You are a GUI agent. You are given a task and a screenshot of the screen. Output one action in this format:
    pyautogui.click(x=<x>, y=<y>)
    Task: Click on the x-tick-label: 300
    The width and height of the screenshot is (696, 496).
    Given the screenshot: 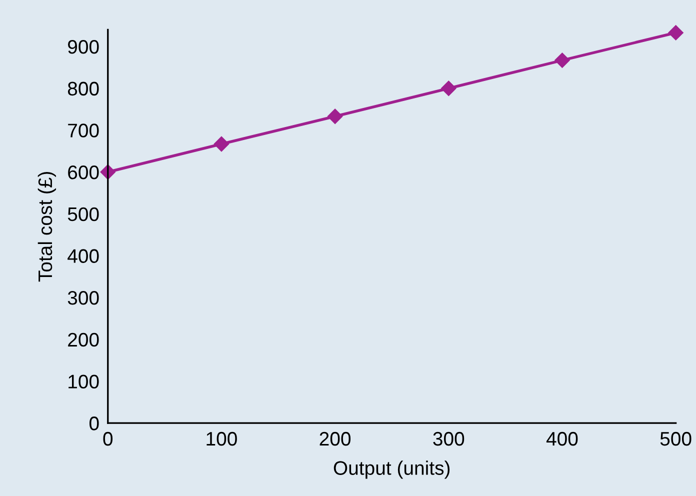 What is the action you would take?
    pyautogui.click(x=448, y=439)
    